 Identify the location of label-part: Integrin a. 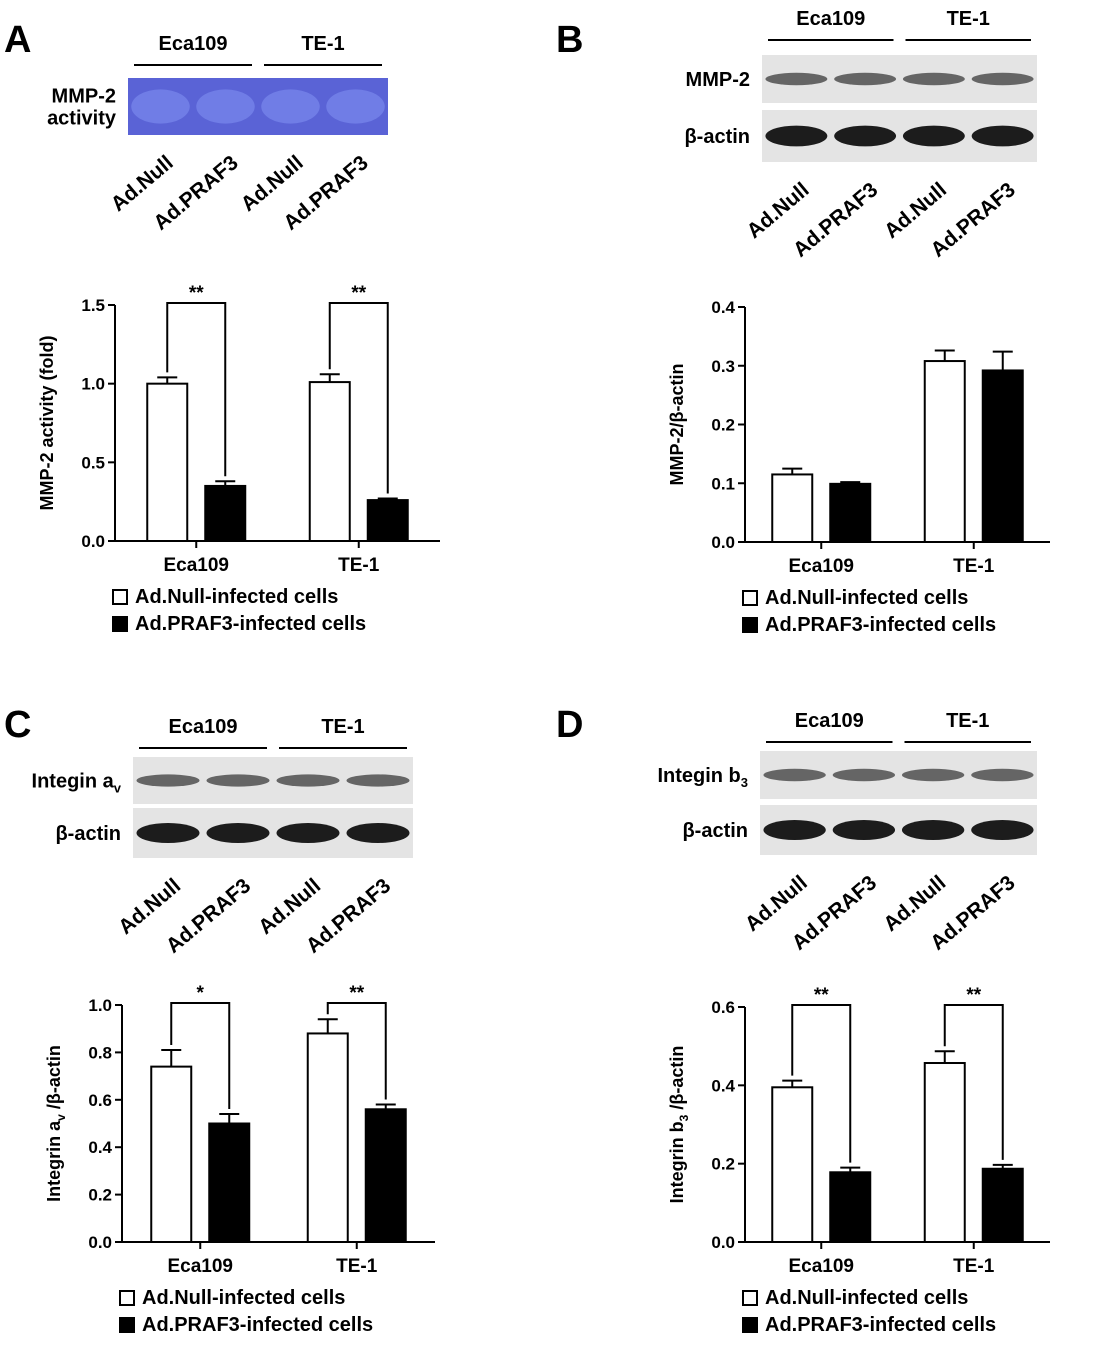
(54, 1161).